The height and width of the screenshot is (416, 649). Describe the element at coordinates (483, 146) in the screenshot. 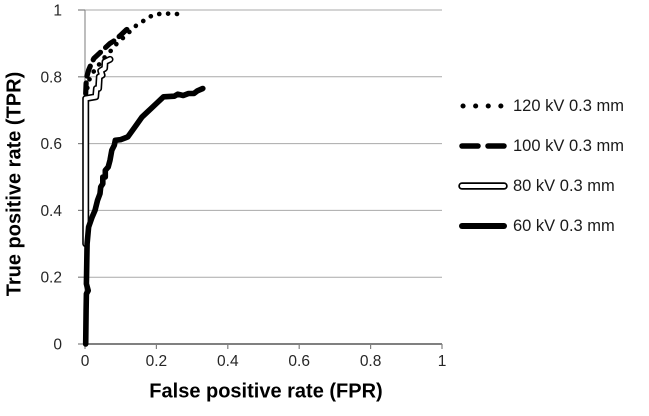

I see `dashed-line-icon` at that location.